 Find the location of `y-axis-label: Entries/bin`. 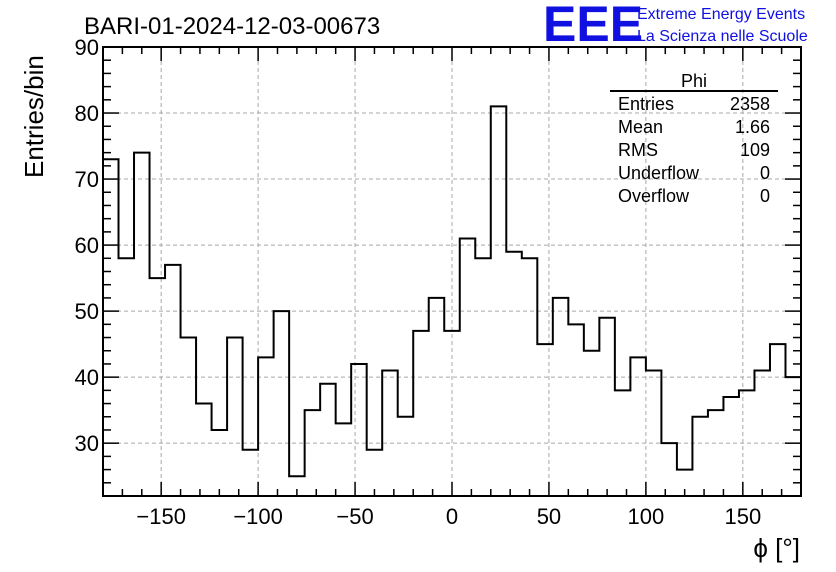

y-axis-label: Entries/bin is located at coordinates (34, 116).